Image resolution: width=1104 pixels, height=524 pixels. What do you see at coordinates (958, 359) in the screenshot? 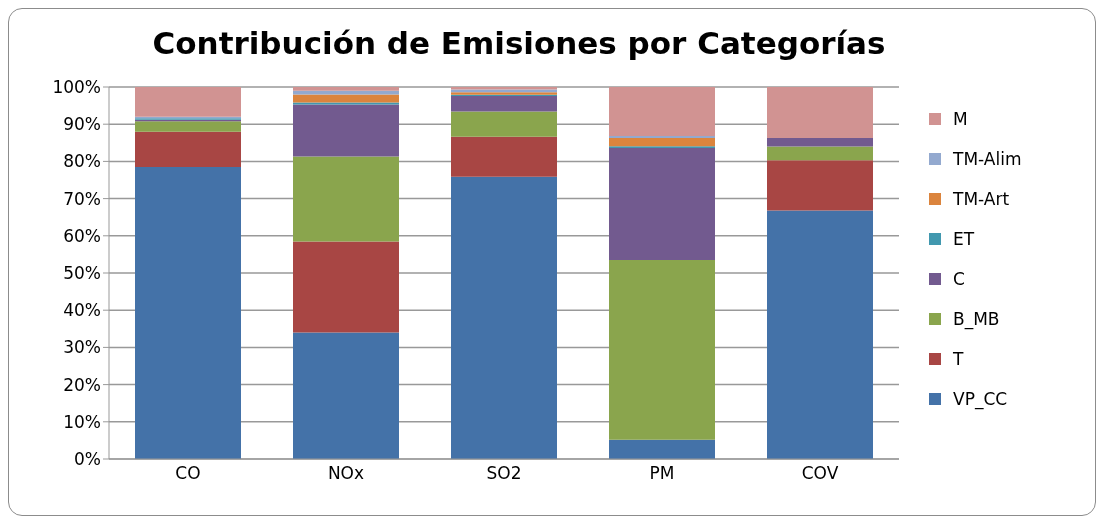
I see `legend-label: T` at bounding box center [958, 359].